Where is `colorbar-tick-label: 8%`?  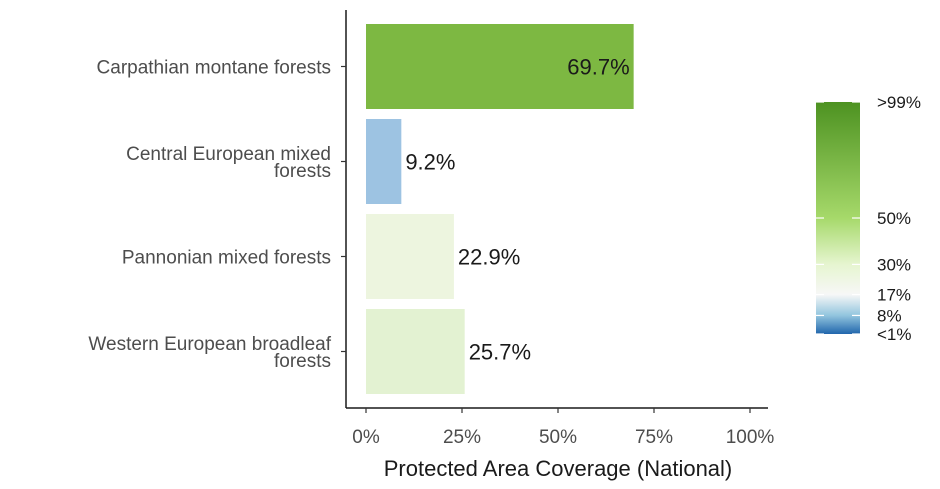 colorbar-tick-label: 8% is located at coordinates (889, 315).